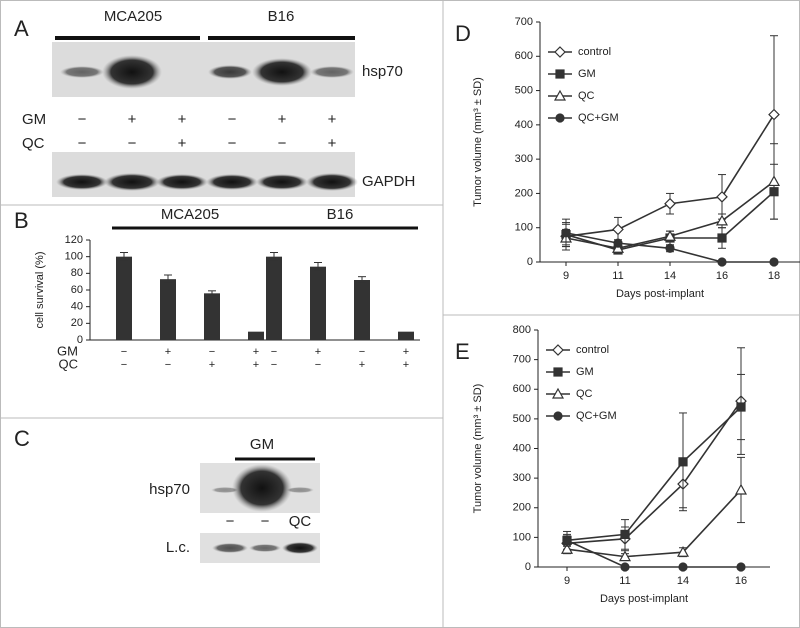  I want to click on y-tick-label: 500, so click(522, 419).